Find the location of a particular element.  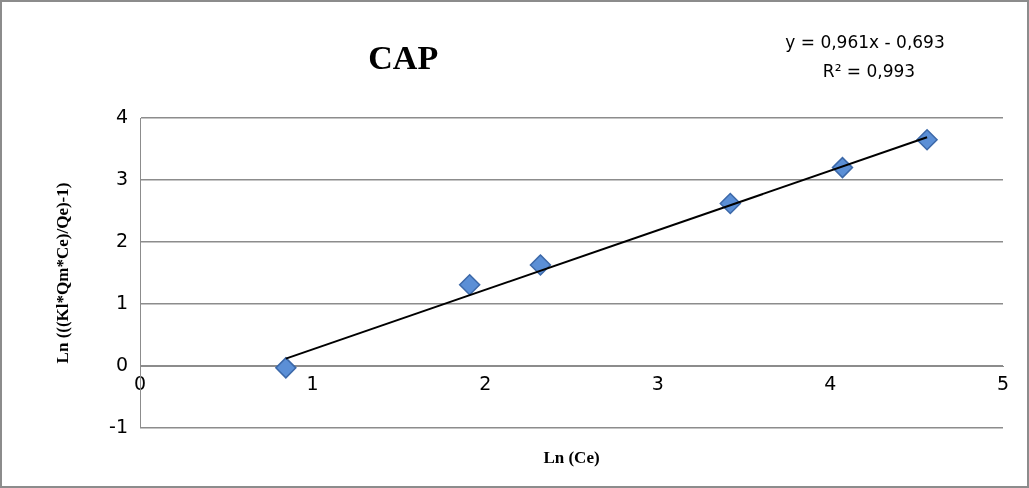

y-axis-title: Ln (((Kl*Qm*Ce)/Qe)-1) is located at coordinates (63, 273).